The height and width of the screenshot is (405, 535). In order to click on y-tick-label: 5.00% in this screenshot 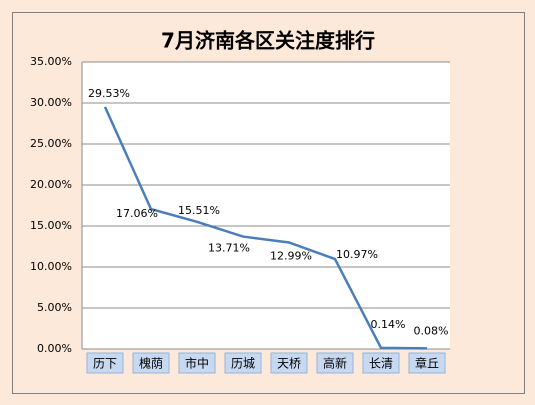, I will do `click(54, 307)`.